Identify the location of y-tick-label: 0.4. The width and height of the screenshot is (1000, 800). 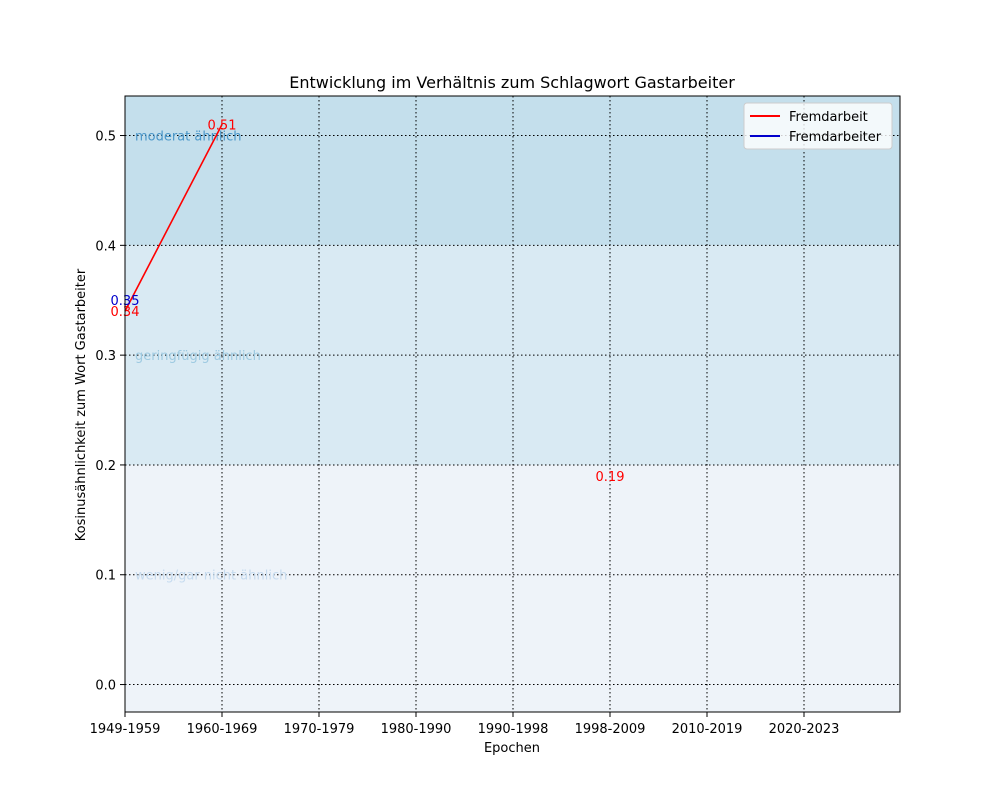
(105, 246).